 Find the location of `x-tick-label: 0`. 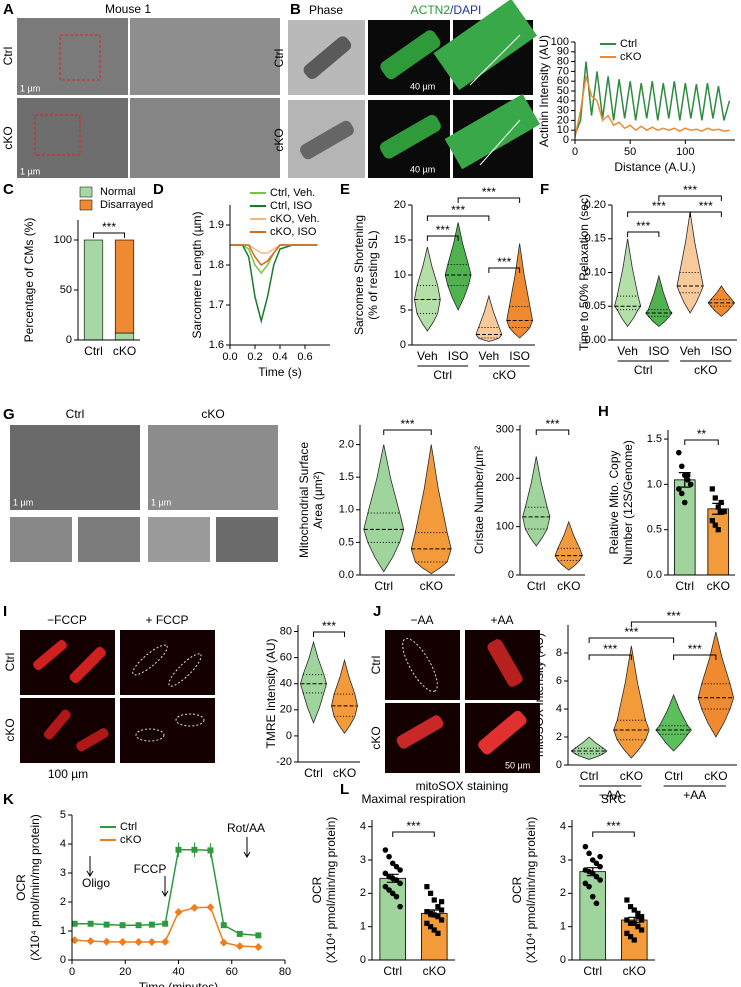

x-tick-label: 0 is located at coordinates (72, 972).